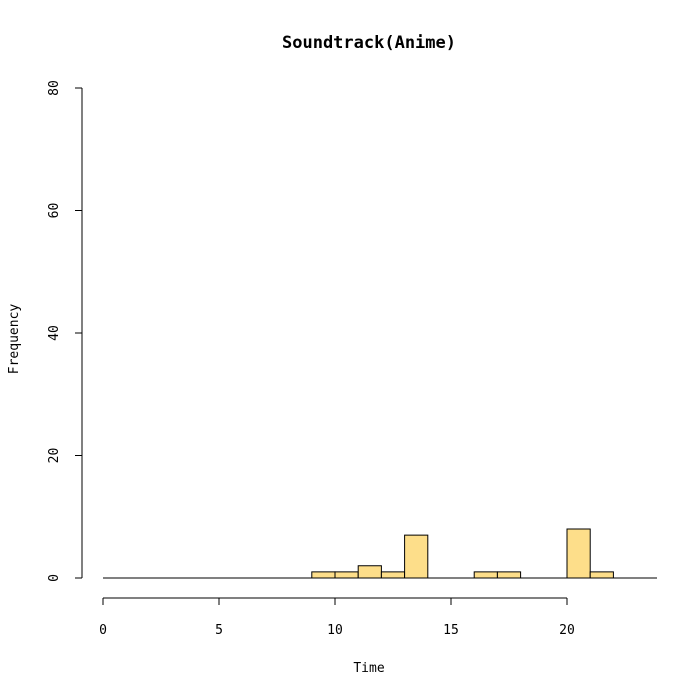  I want to click on x-tick-label: 20, so click(567, 630).